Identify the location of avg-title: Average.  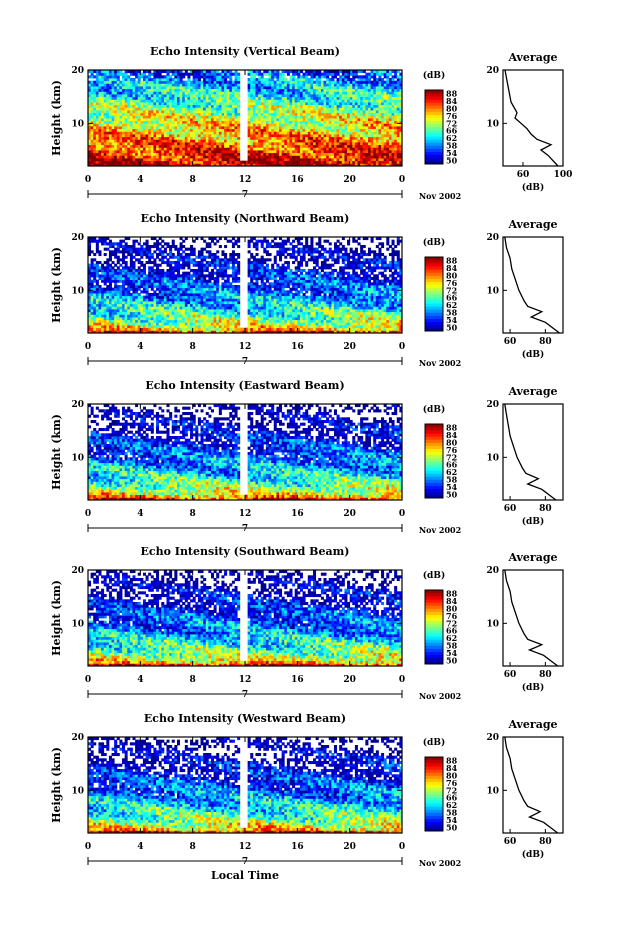
(532, 57).